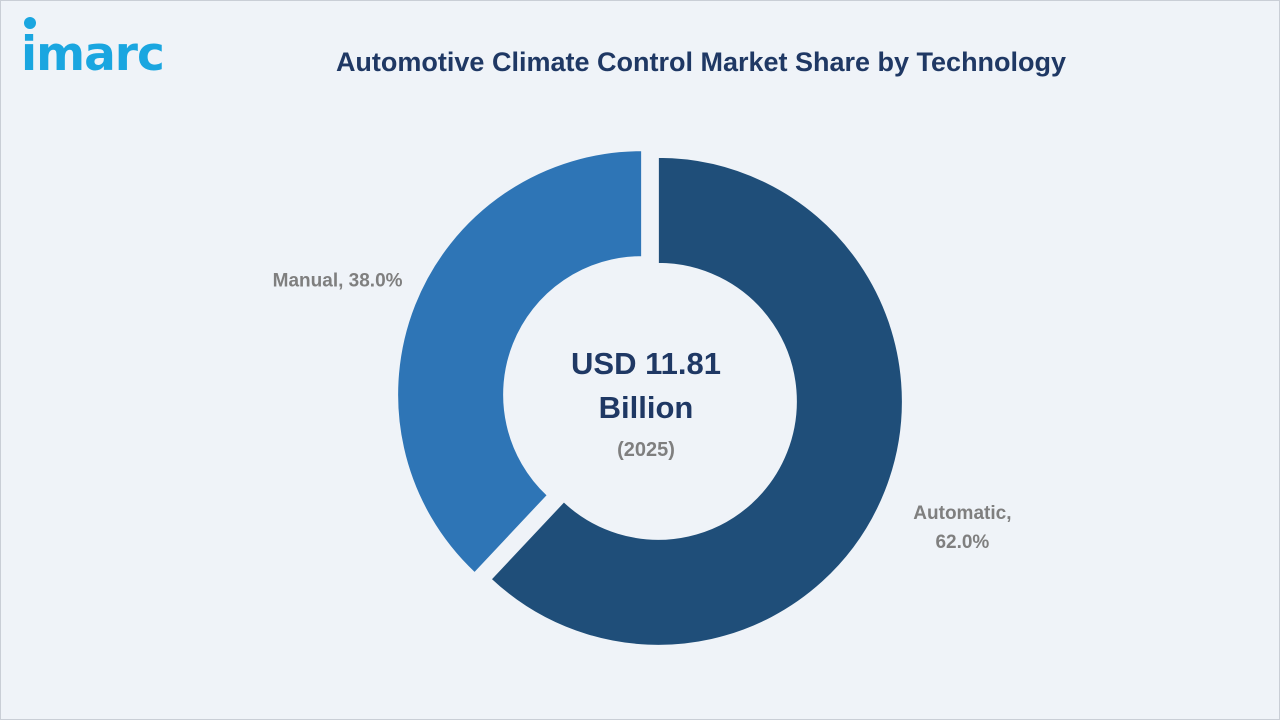  I want to click on data-label-manual: Manual, 38.0%, so click(338, 280).